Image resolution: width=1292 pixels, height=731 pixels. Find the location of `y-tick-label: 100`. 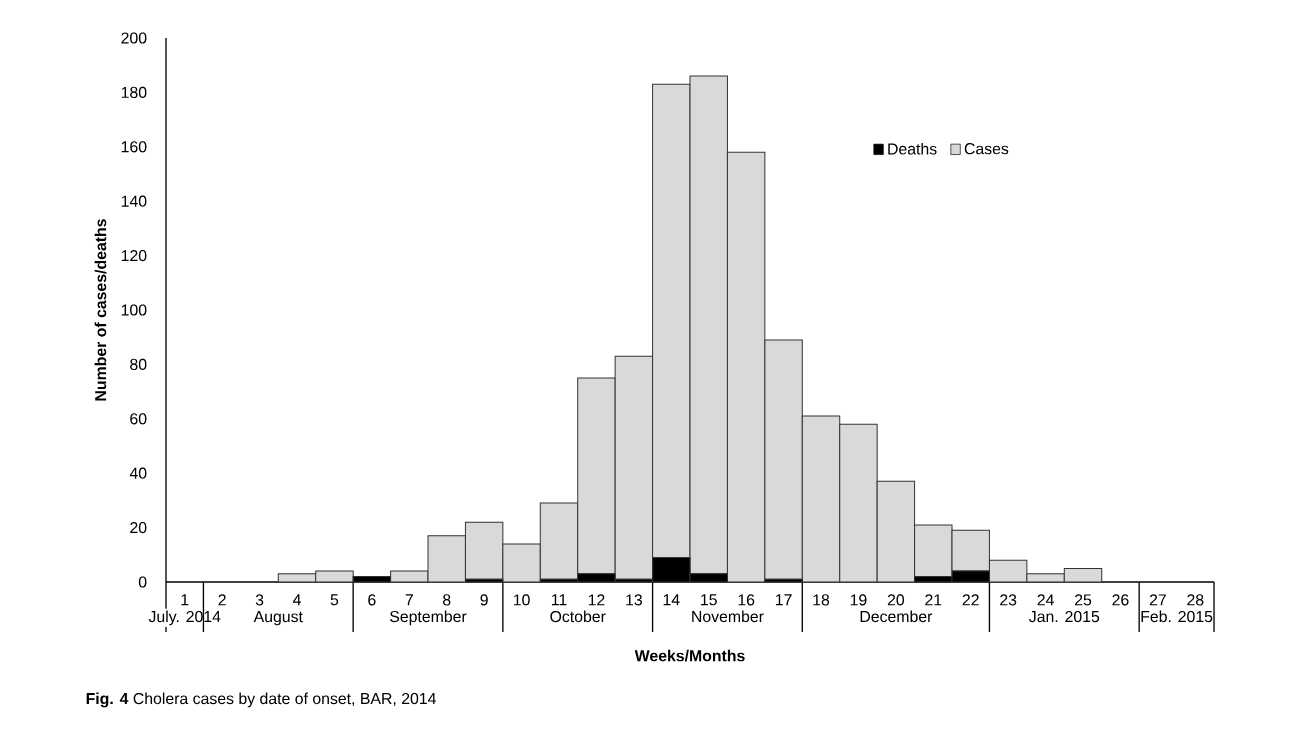

y-tick-label: 100 is located at coordinates (134, 310).